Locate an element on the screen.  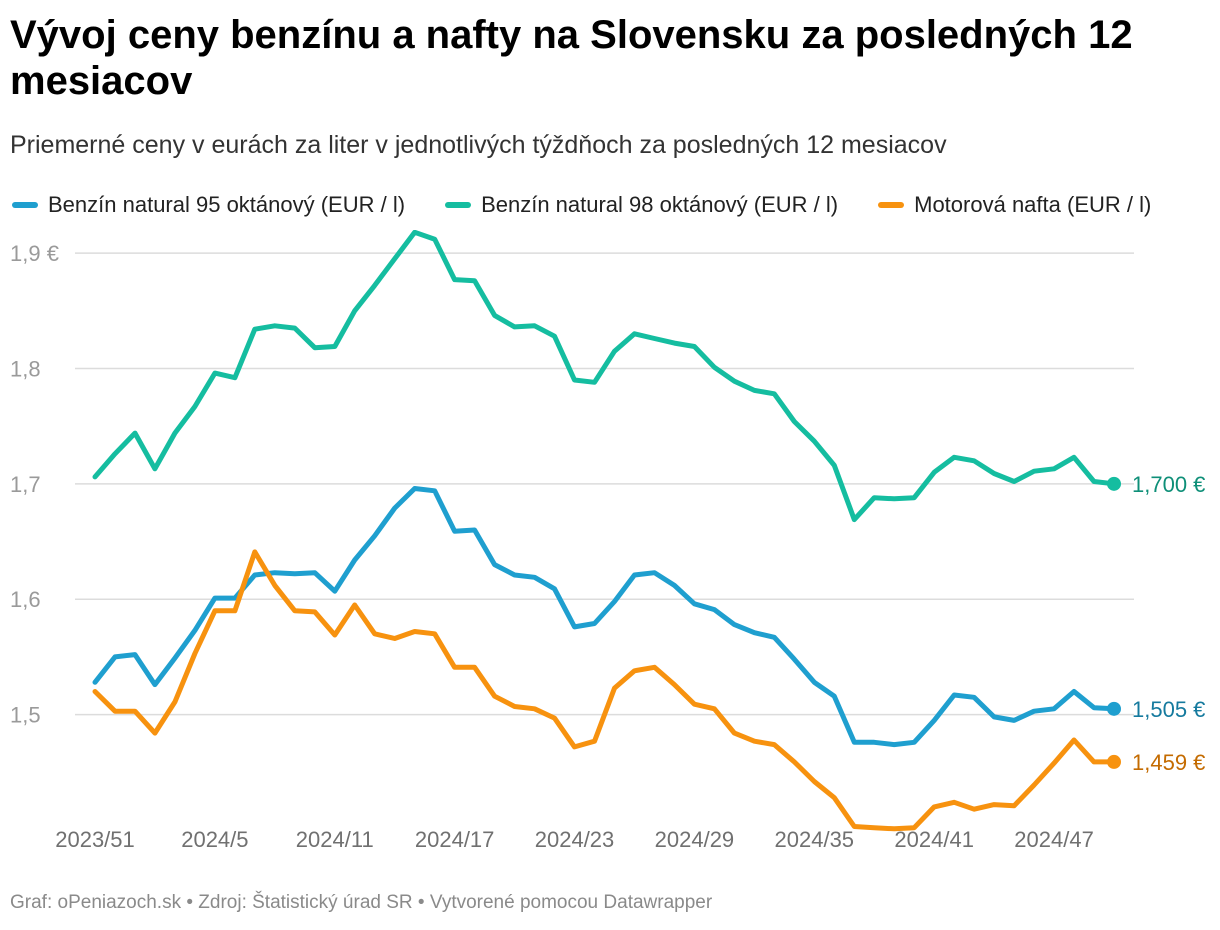
x-tick-label: 2024/11 is located at coordinates (335, 839).